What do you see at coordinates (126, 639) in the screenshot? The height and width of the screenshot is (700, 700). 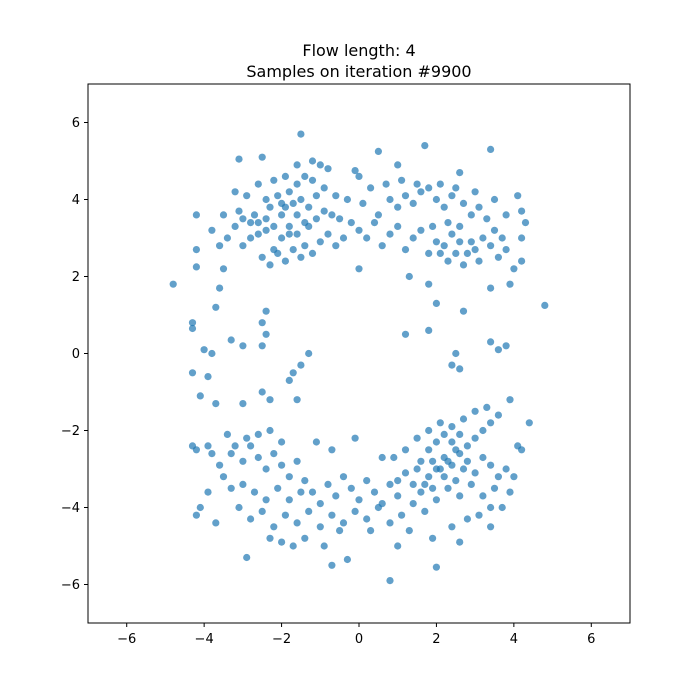 I see `x-tick-label: −6` at bounding box center [126, 639].